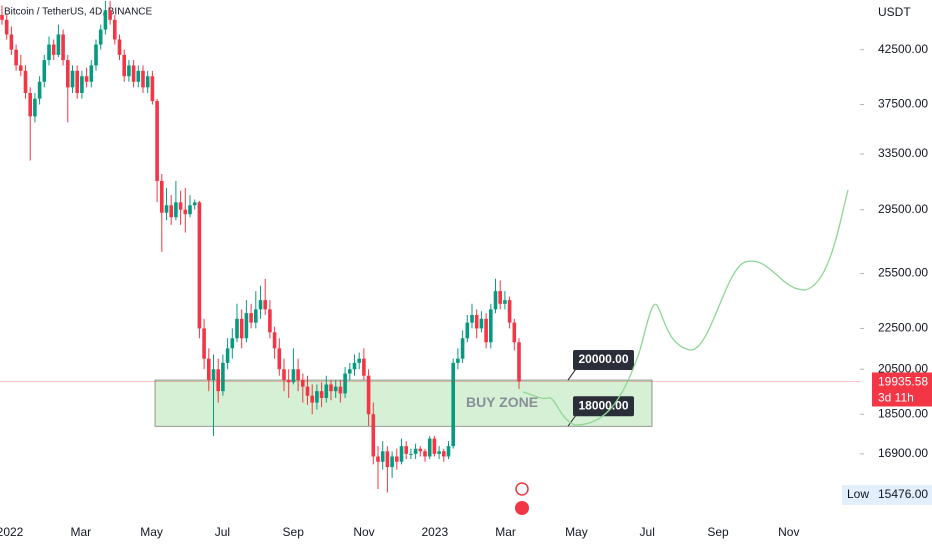 This screenshot has width=932, height=550. What do you see at coordinates (903, 368) in the screenshot?
I see `y-tick-label: 20500.00` at bounding box center [903, 368].